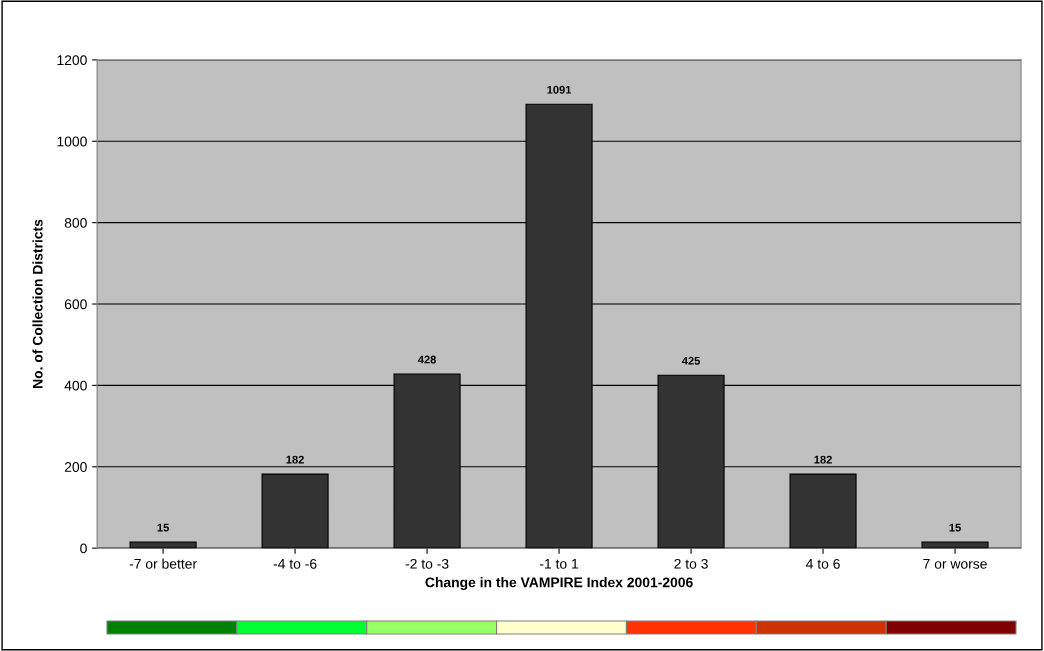 The width and height of the screenshot is (1044, 651). What do you see at coordinates (75, 385) in the screenshot?
I see `y-tick-label: 400` at bounding box center [75, 385].